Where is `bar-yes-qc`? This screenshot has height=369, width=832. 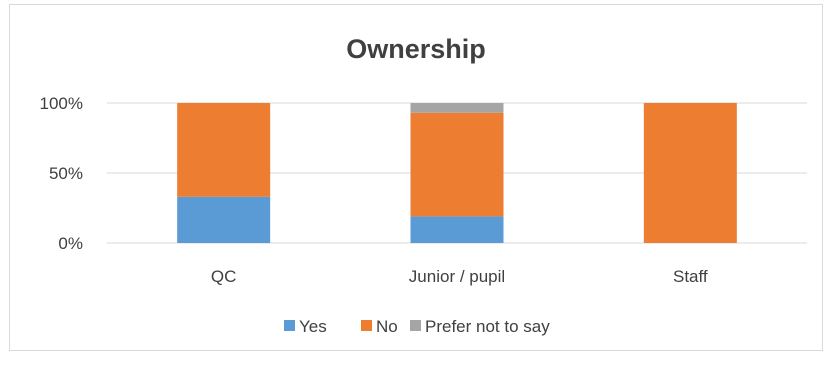 bar-yes-qc is located at coordinates (224, 219).